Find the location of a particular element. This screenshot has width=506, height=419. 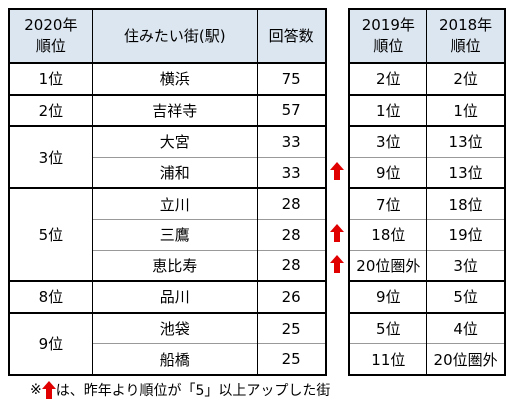

station-cell: 大宮 is located at coordinates (174, 141).